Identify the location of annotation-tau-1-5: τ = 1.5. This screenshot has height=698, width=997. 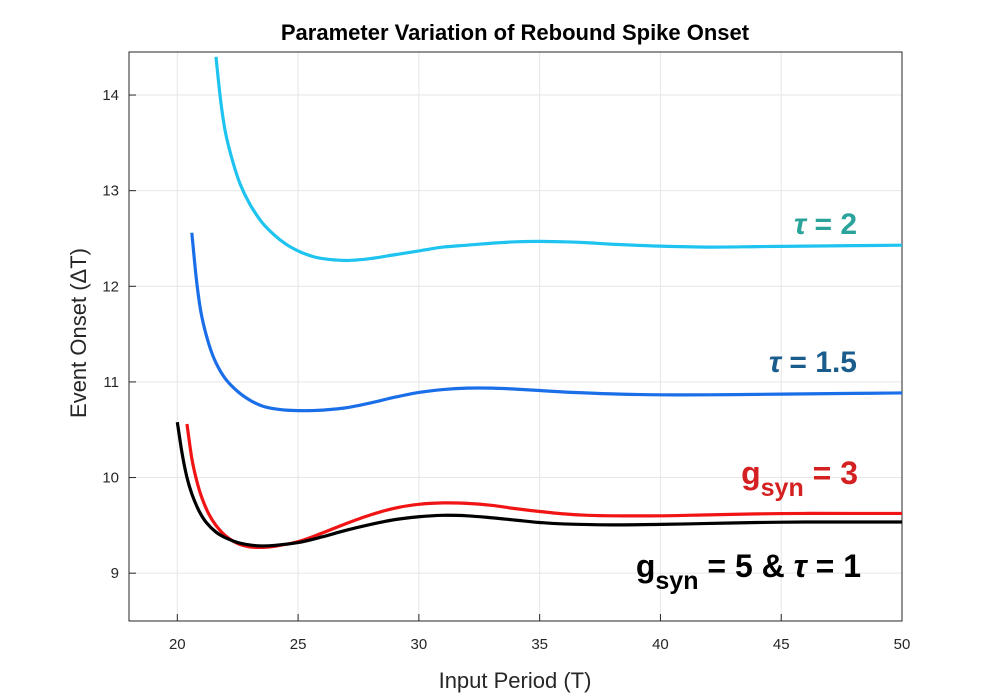
(813, 362).